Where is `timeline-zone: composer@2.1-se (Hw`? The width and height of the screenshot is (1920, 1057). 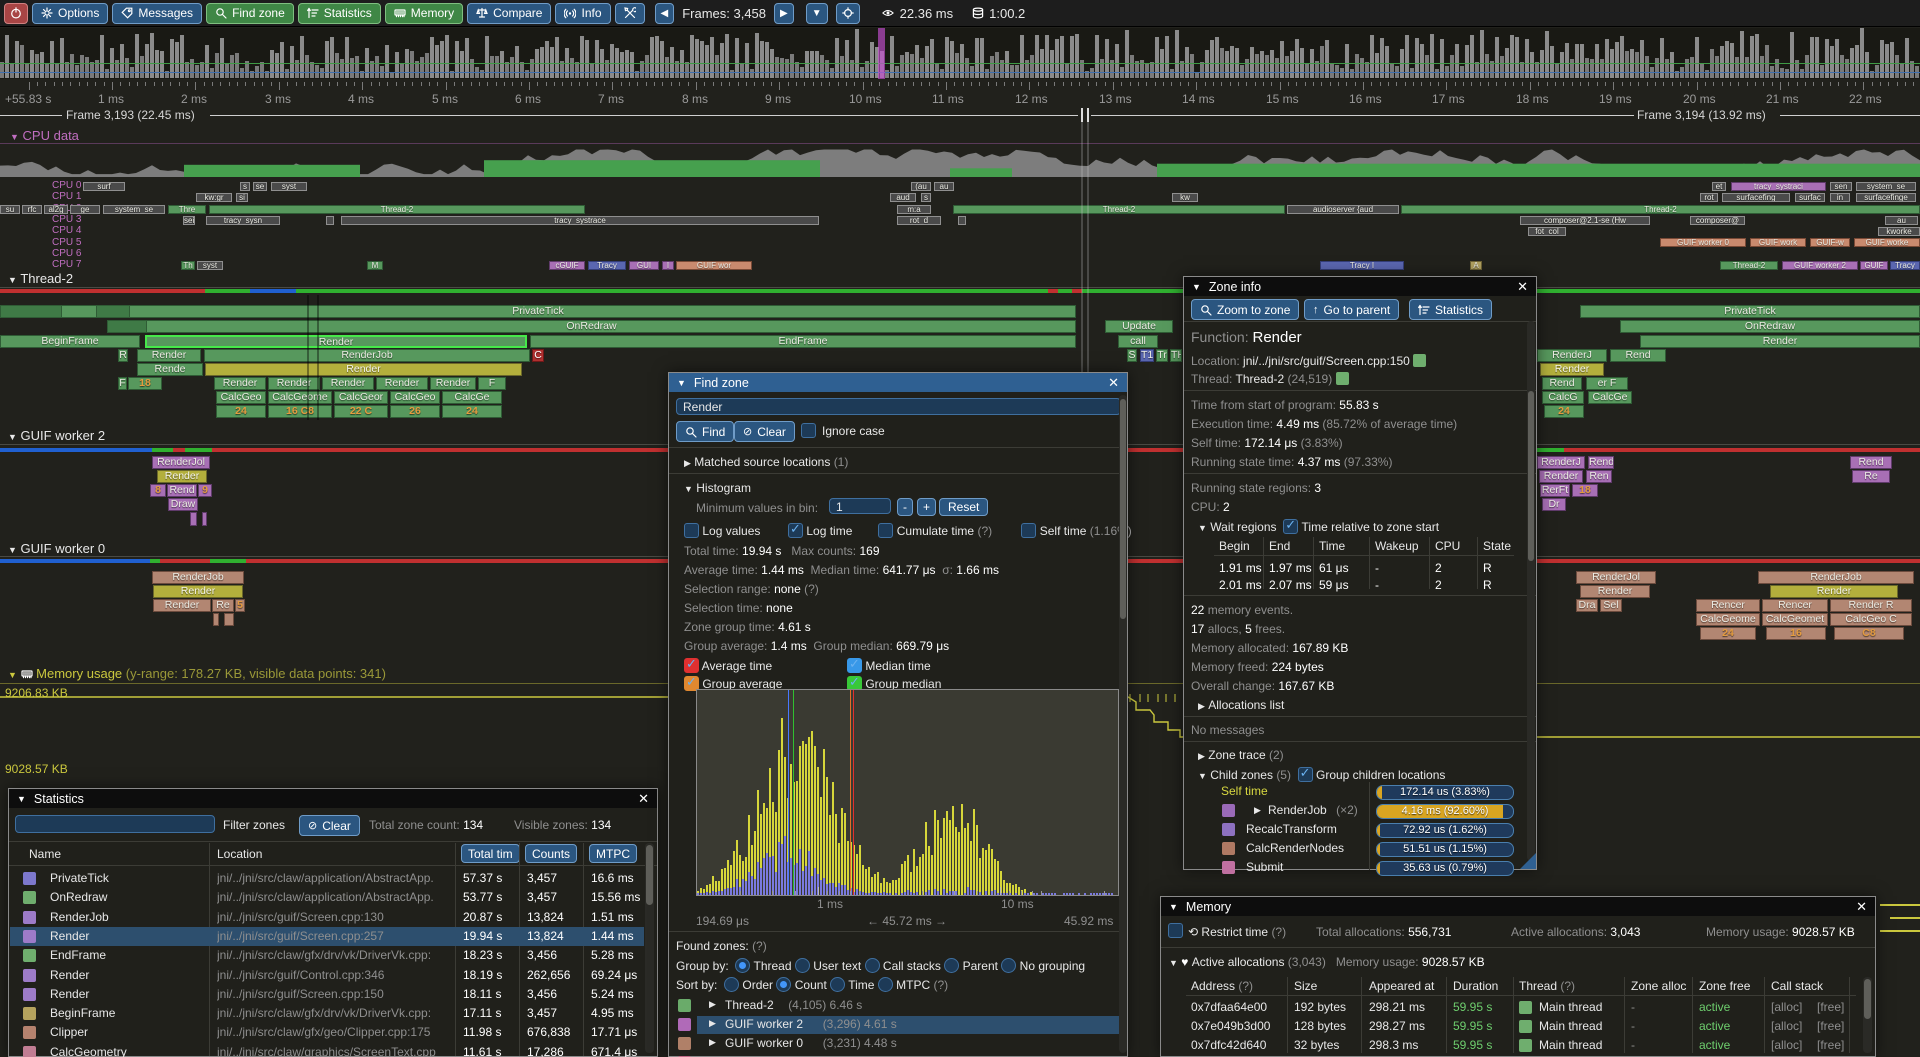
timeline-zone: composer@2.1-se (Hw is located at coordinates (1585, 220).